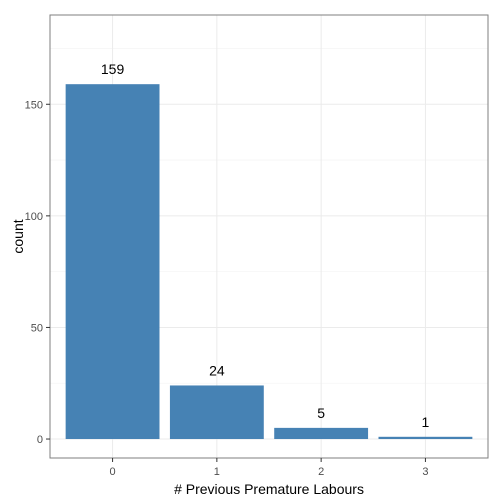 The width and height of the screenshot is (504, 504). I want to click on y-tick-label: 50, so click(37, 328).